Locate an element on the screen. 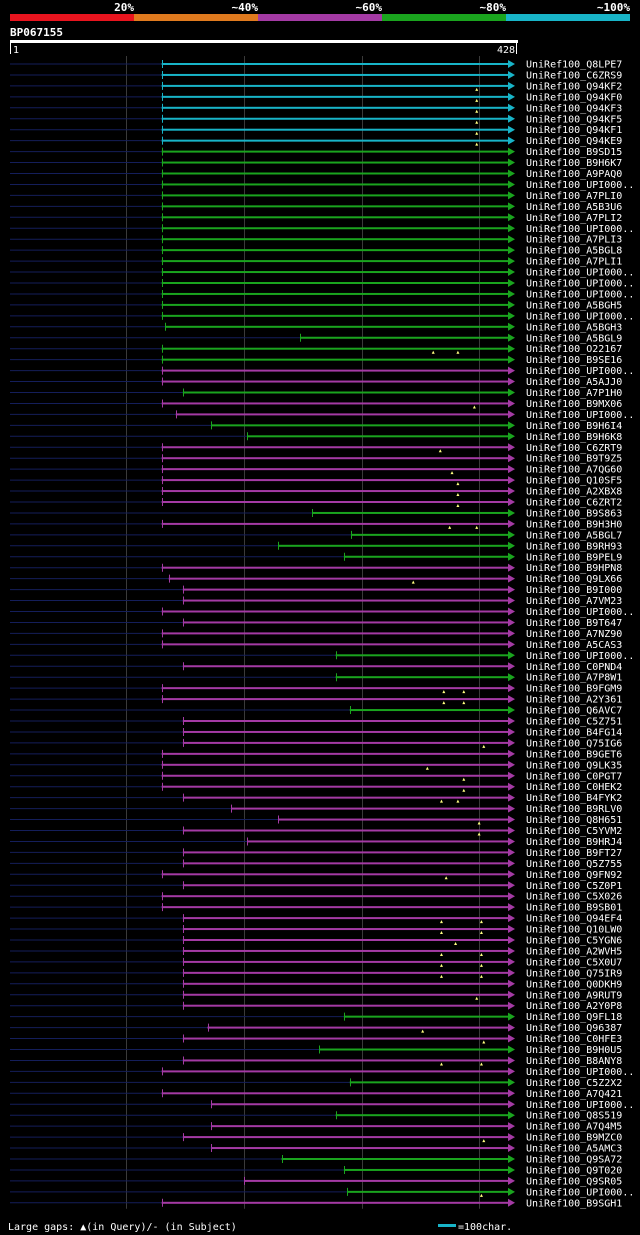 The image size is (640, 1235). hit-row: UniRef100_B9H0U5 is located at coordinates (316, 1050).